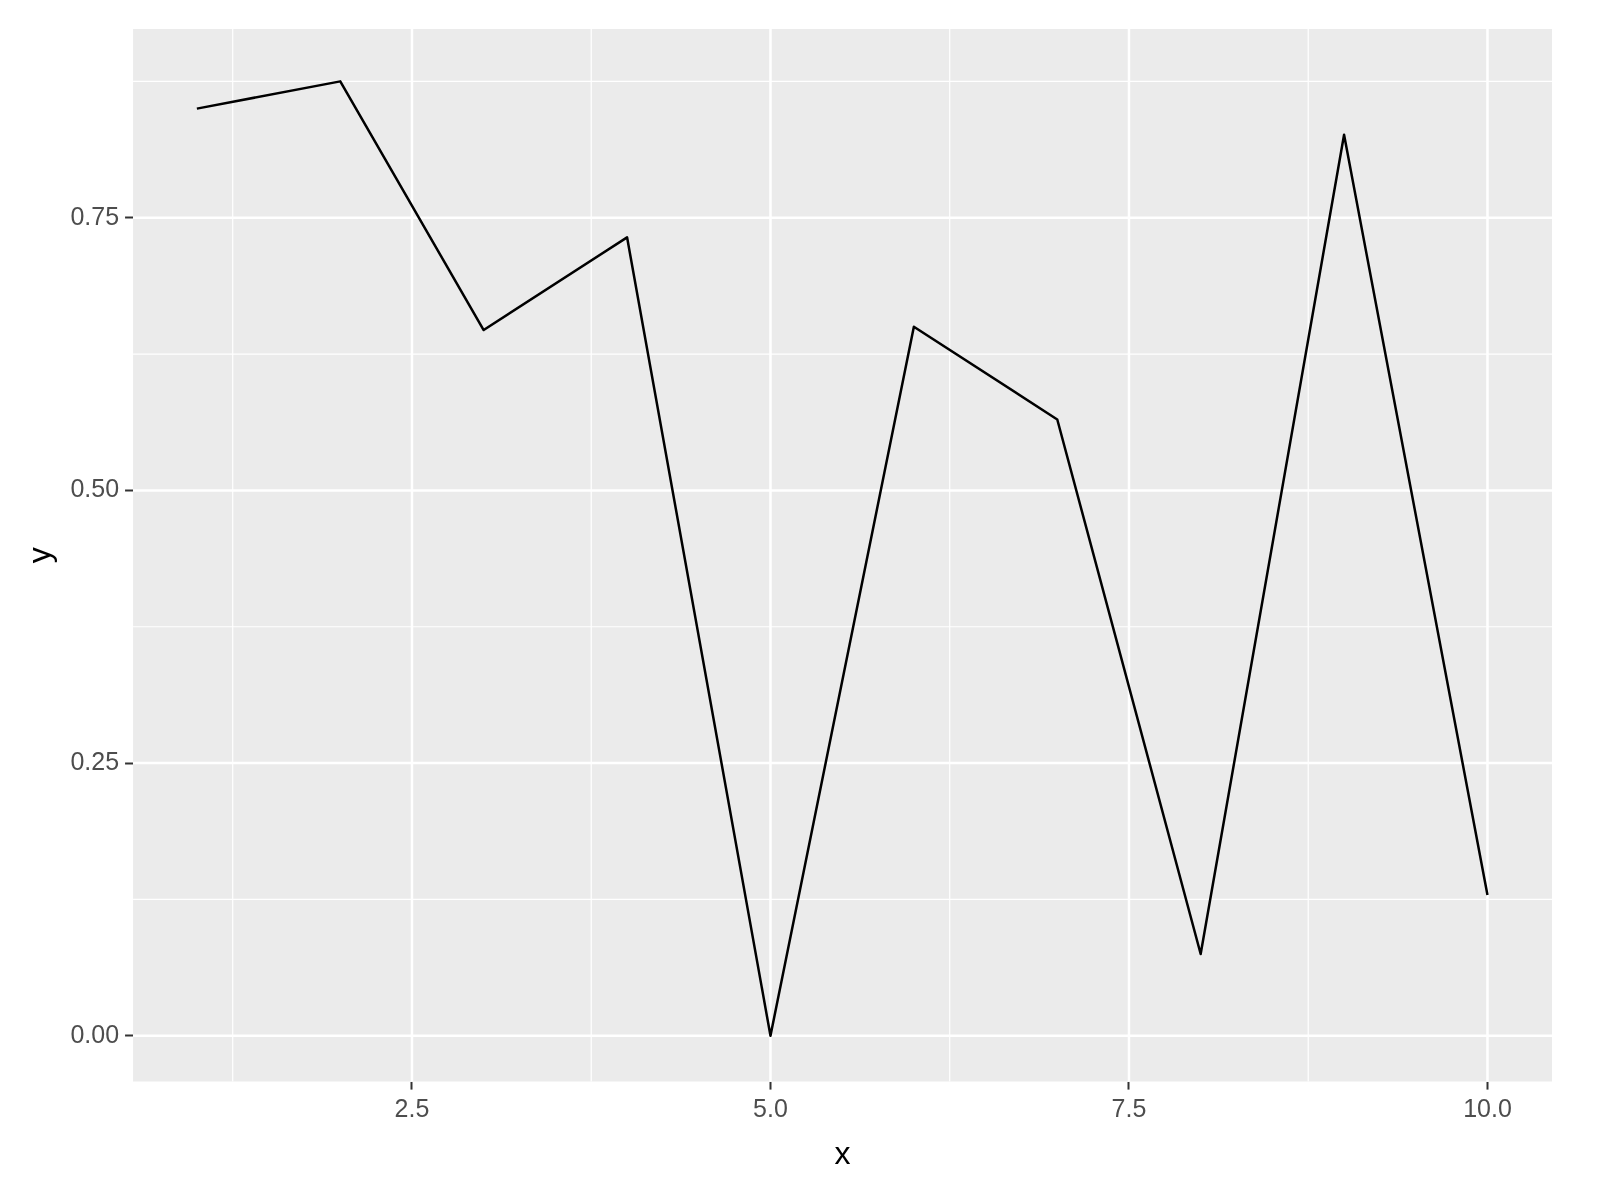  Describe the element at coordinates (95, 1033) in the screenshot. I see `y-tick-label: 0.00` at that location.